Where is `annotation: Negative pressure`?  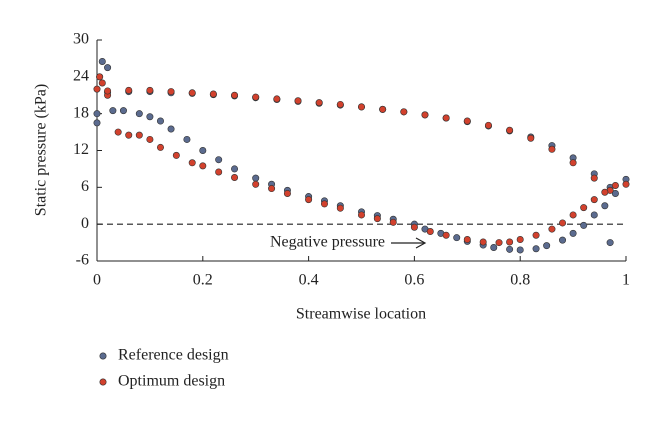 annotation: Negative pressure is located at coordinates (327, 242).